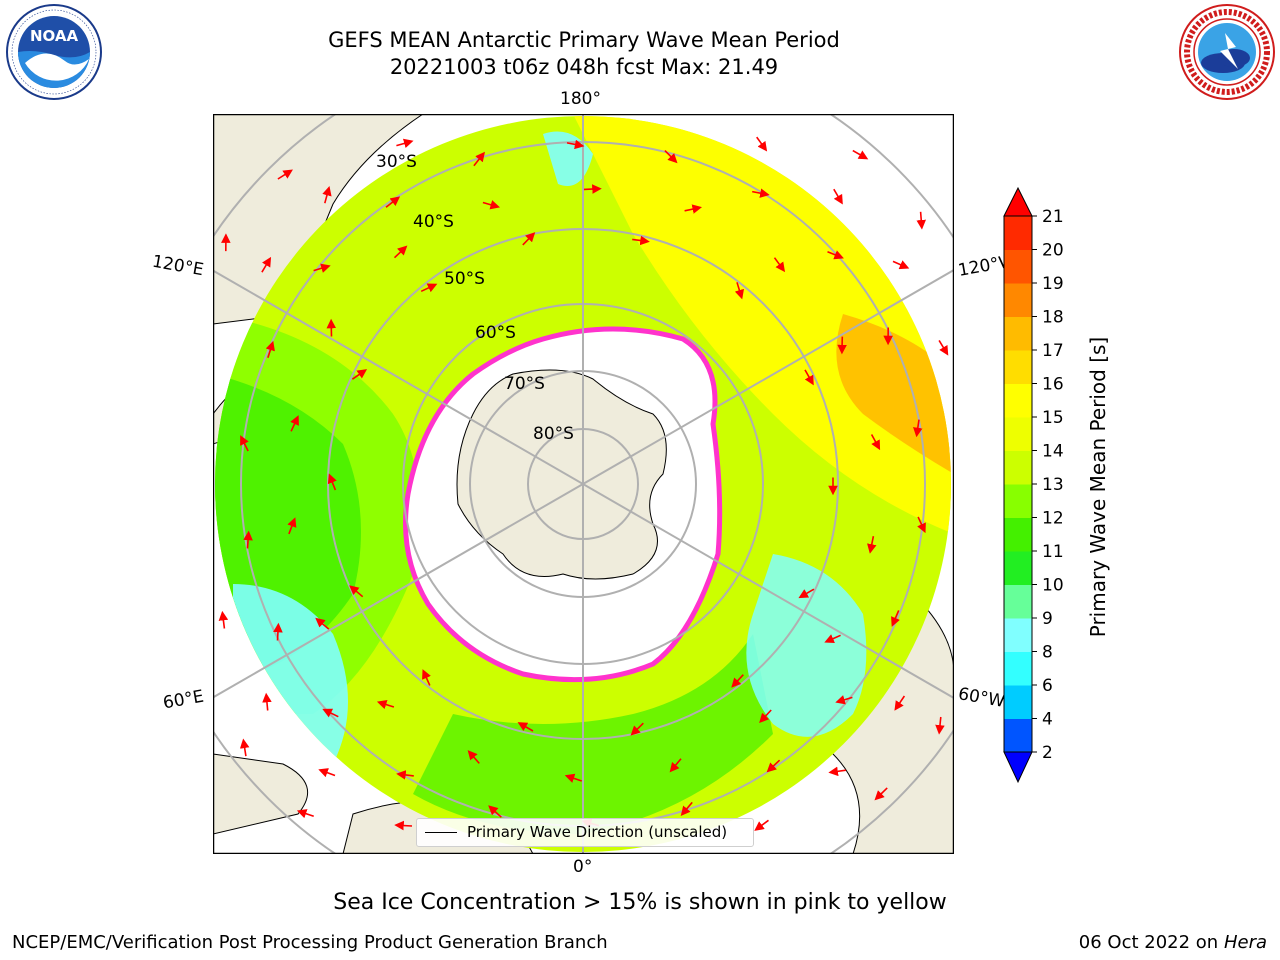 This screenshot has height=960, width=1280. I want to click on lat-label-70s: 70°S, so click(524, 384).